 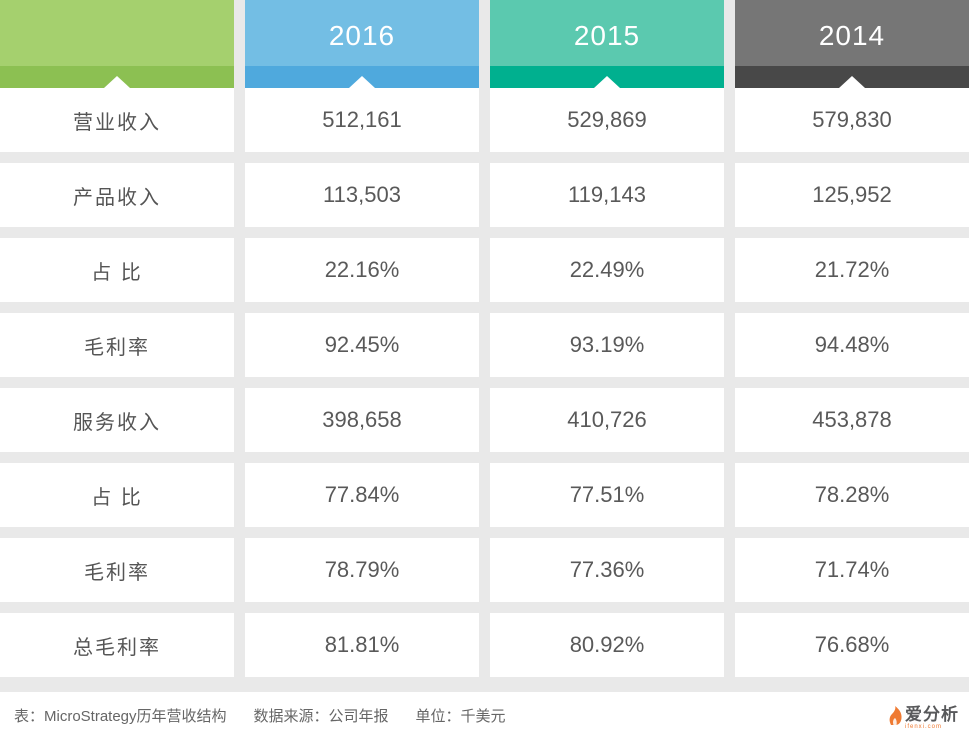 What do you see at coordinates (117, 120) in the screenshot?
I see `row-label: 营业收入` at bounding box center [117, 120].